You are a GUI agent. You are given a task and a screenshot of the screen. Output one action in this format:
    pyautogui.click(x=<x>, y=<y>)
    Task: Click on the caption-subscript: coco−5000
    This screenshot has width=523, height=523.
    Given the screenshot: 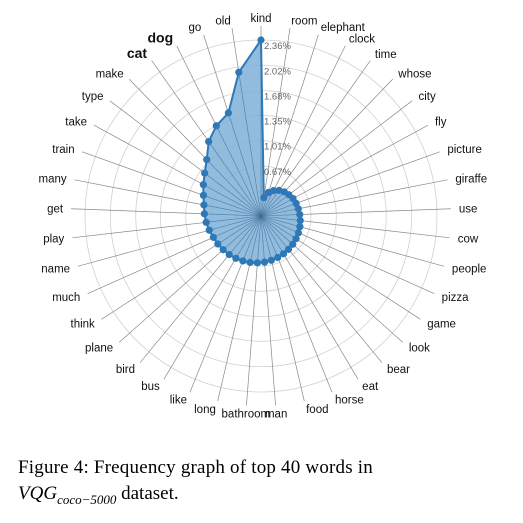 What is the action you would take?
    pyautogui.click(x=87, y=499)
    